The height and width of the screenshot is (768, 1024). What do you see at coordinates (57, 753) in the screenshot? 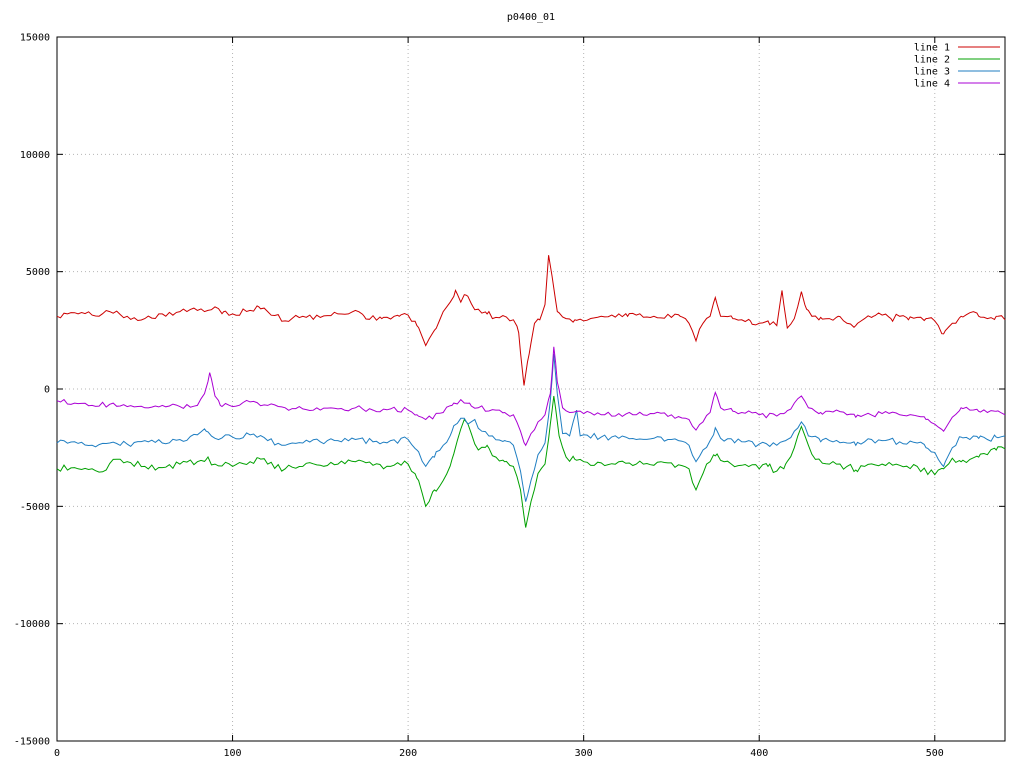
I see `x-tick-label: 0` at bounding box center [57, 753].